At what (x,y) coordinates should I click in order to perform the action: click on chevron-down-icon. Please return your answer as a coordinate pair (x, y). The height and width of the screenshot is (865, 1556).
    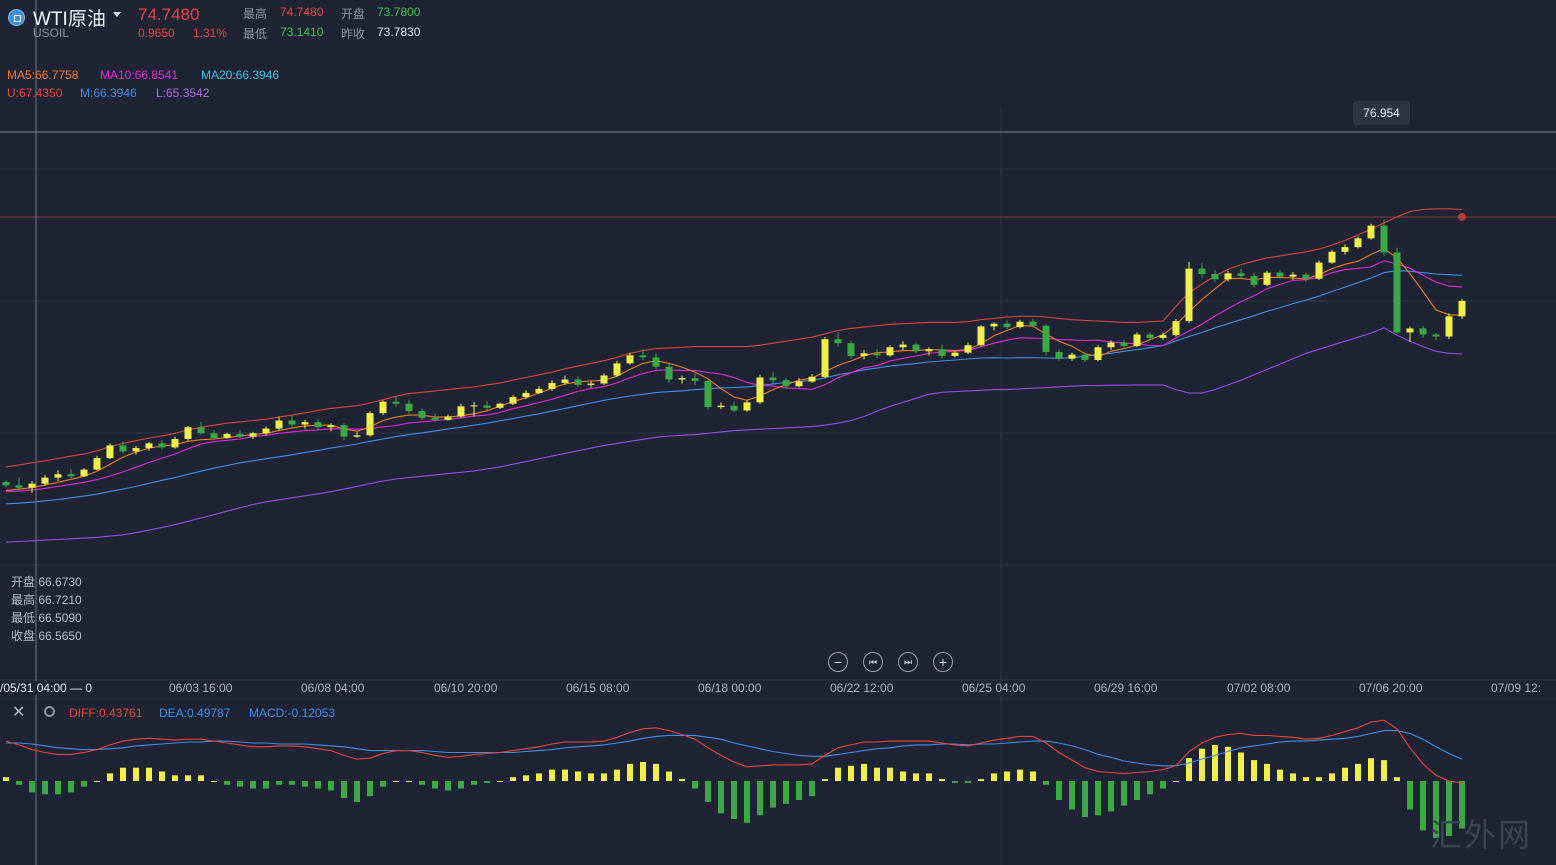
    Looking at the image, I should click on (117, 14).